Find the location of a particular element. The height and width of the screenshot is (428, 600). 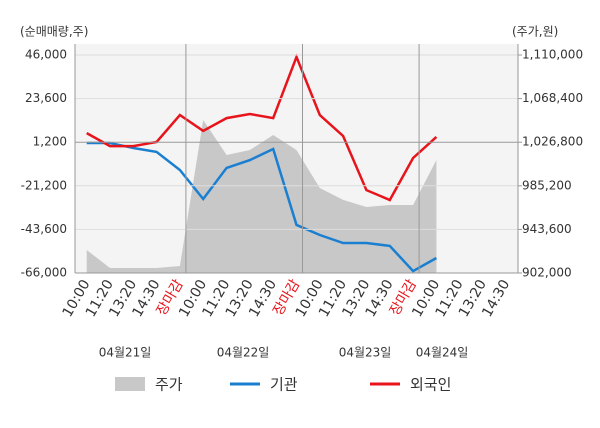

legend-label: 외국인 is located at coordinates (430, 385).